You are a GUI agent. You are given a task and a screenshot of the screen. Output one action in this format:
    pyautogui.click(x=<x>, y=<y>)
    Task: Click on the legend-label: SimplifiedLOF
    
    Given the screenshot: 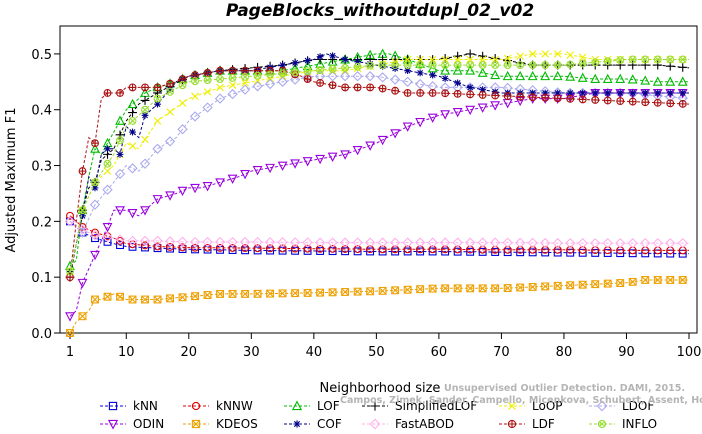 What is the action you would take?
    pyautogui.click(x=436, y=406)
    